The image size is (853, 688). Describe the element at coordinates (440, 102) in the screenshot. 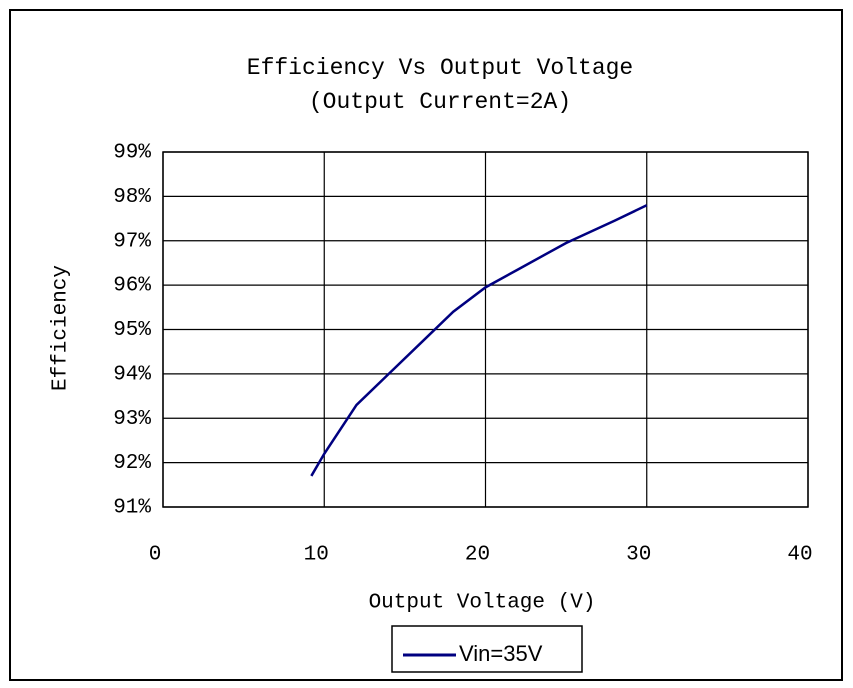

I see `chart-subtitle: (Output Current=2A)` at that location.